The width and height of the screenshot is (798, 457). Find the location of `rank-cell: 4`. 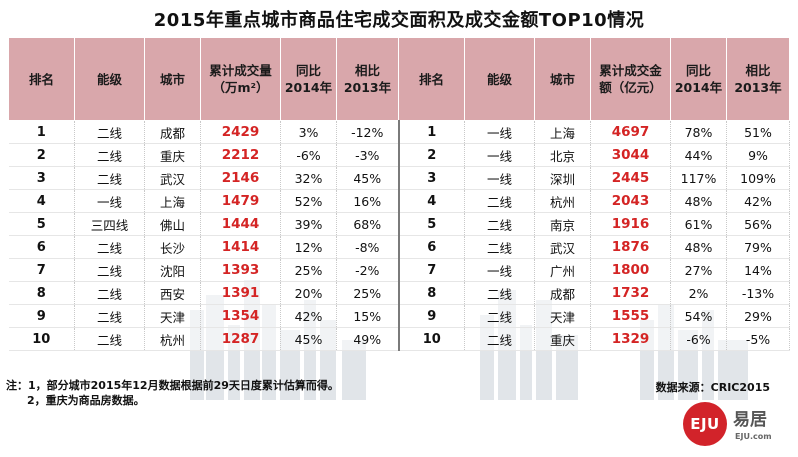

rank-cell: 4 is located at coordinates (41, 201).